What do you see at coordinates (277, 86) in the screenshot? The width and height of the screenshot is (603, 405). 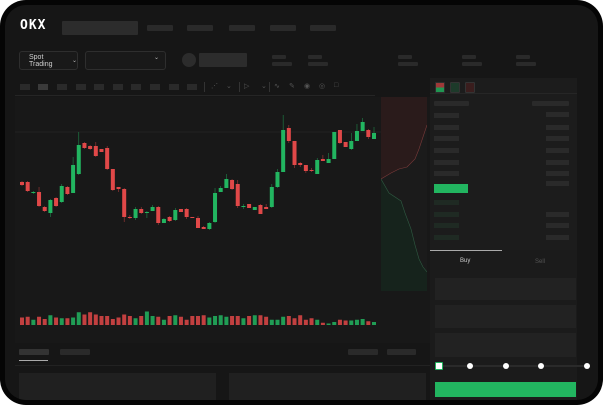 I see `line-icon: ∿` at bounding box center [277, 86].